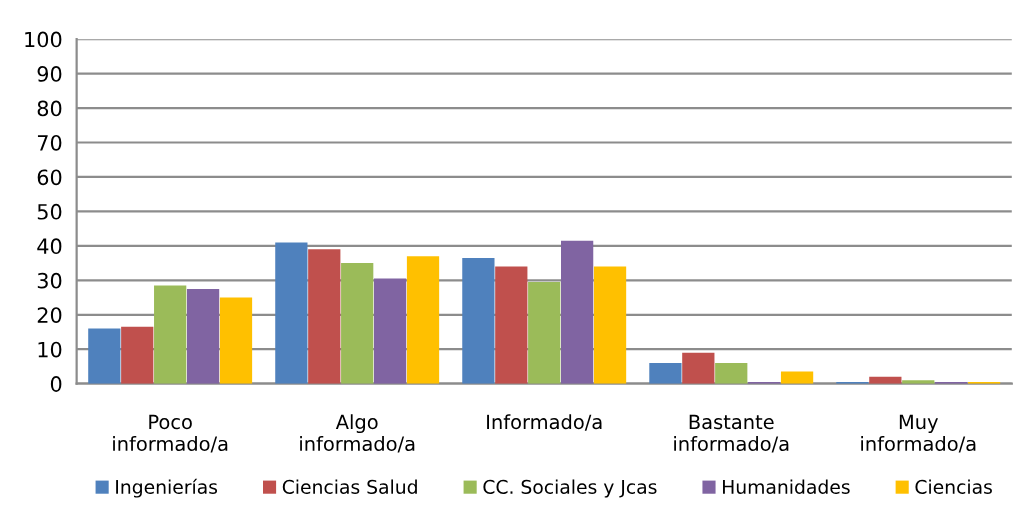  Describe the element at coordinates (349, 486) in the screenshot. I see `legend-label: Ciencias Salud` at that location.